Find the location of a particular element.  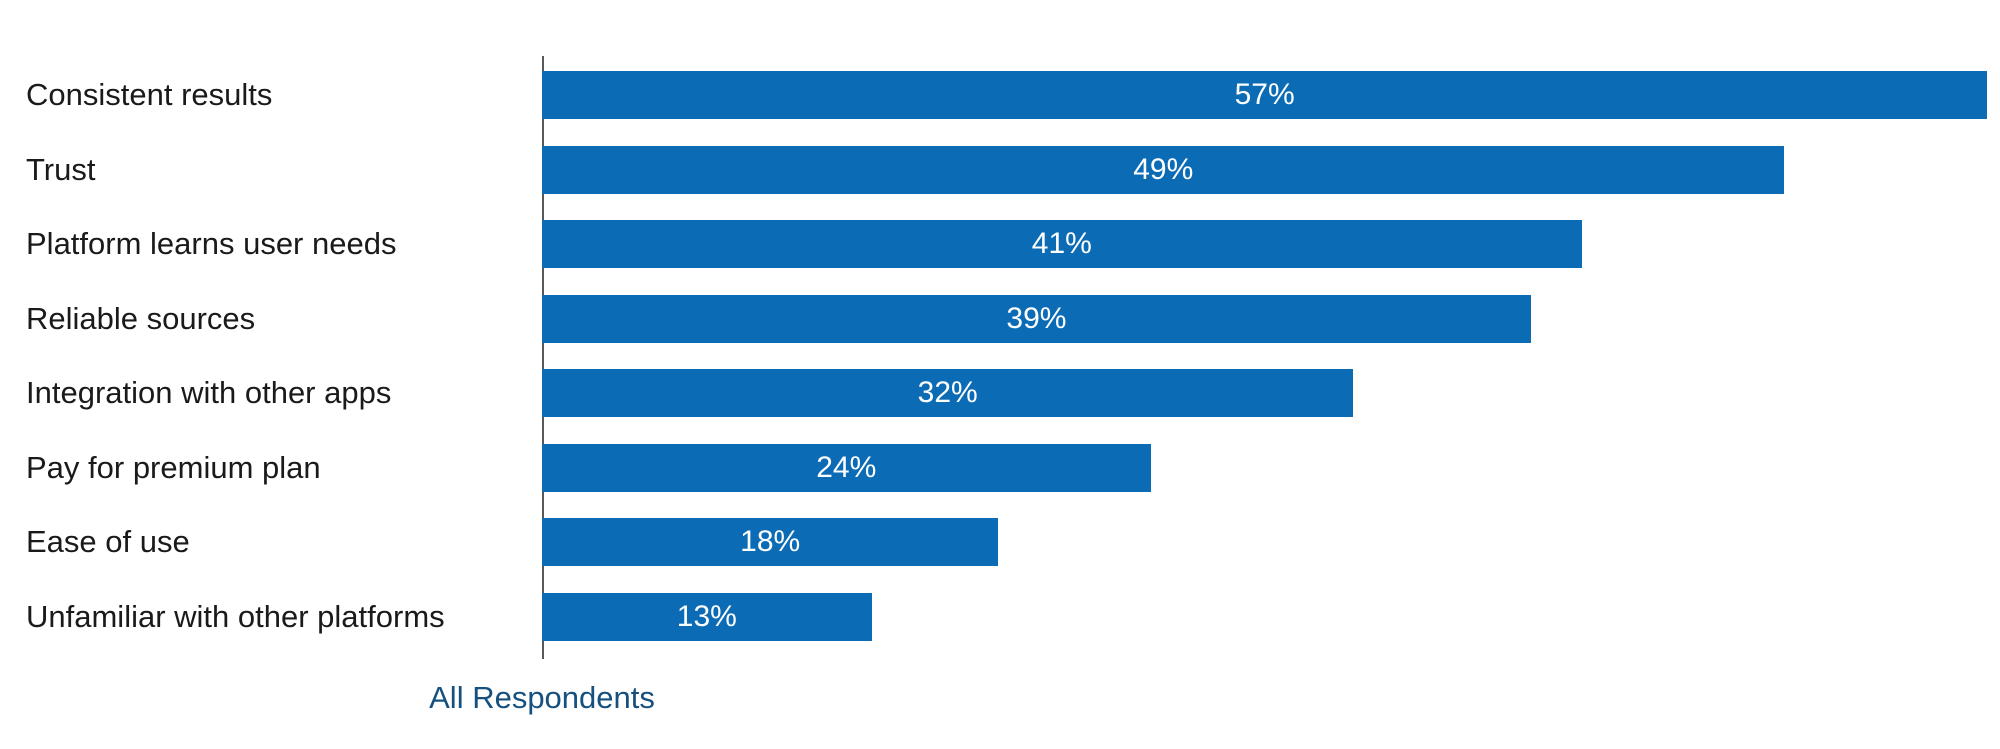

chart-row: Trust 49% is located at coordinates (1000, 170).